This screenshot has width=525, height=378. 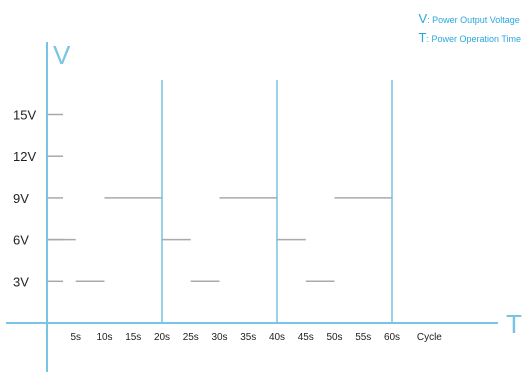 What do you see at coordinates (277, 337) in the screenshot?
I see `x-tick-label: 40s` at bounding box center [277, 337].